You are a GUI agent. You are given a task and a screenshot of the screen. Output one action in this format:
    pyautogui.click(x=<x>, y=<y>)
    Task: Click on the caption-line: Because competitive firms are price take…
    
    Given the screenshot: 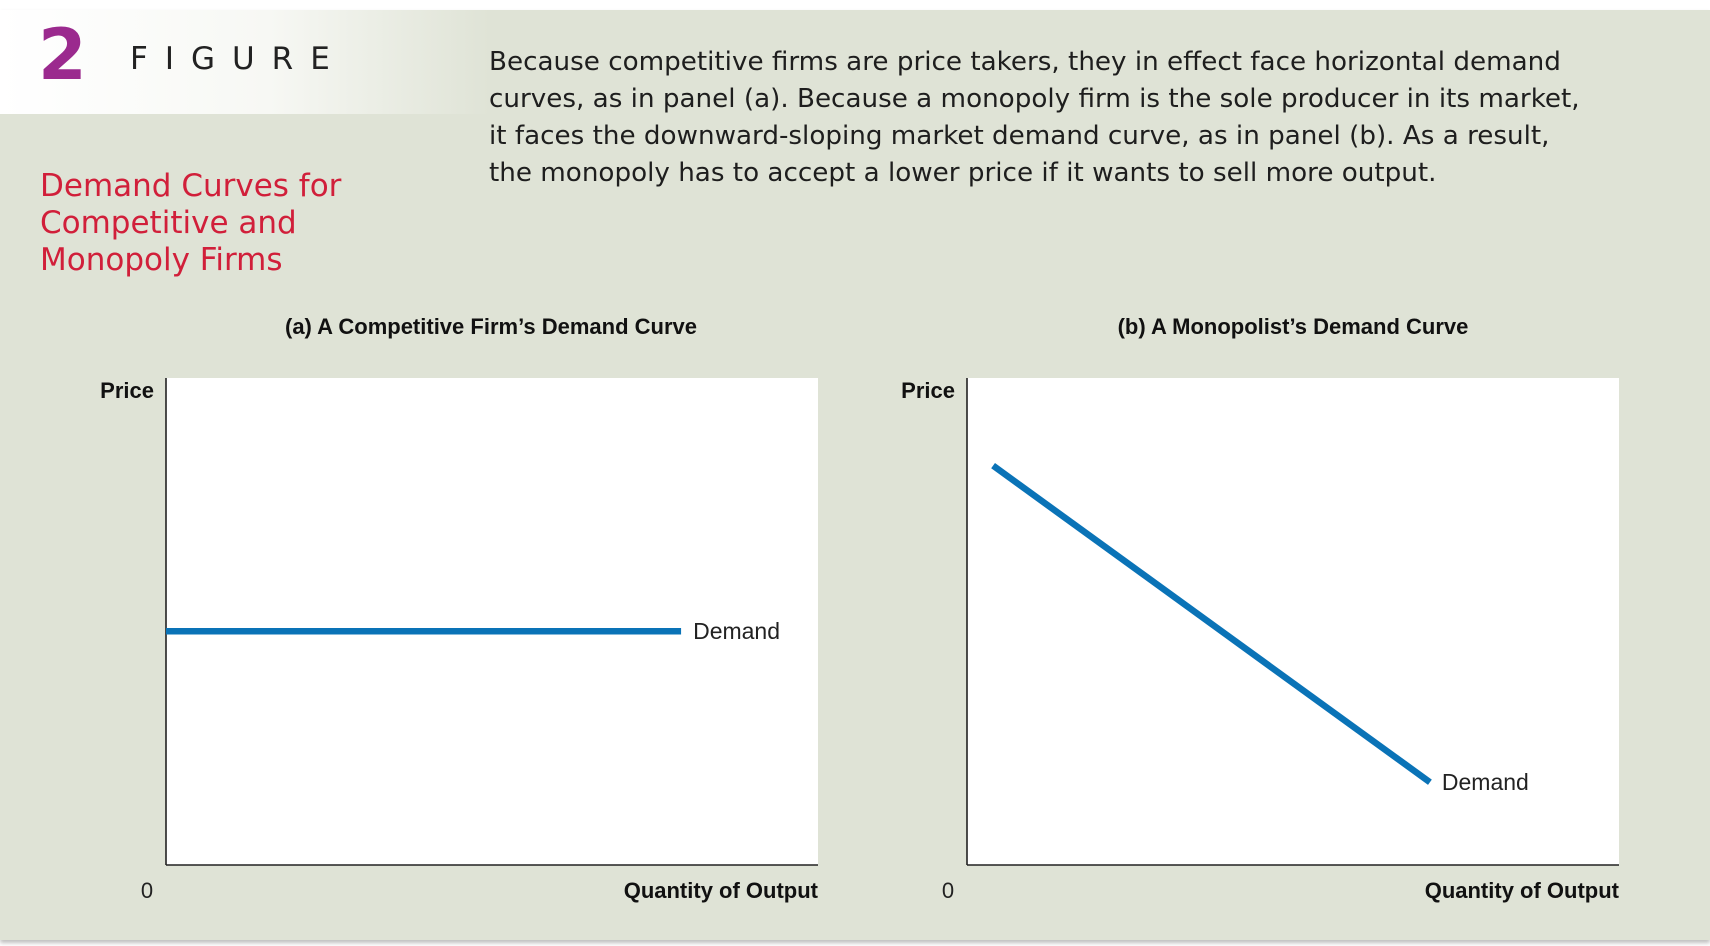 What is the action you would take?
    pyautogui.click(x=1025, y=62)
    